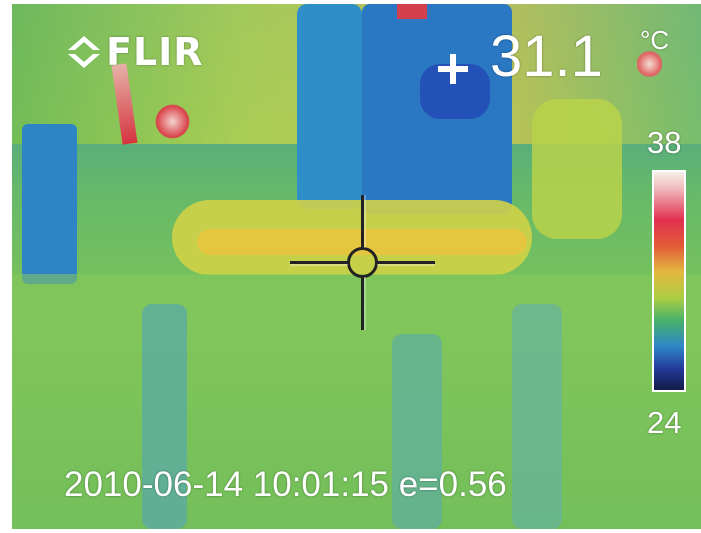  What do you see at coordinates (362, 262) in the screenshot?
I see `crosshair-icon` at bounding box center [362, 262].